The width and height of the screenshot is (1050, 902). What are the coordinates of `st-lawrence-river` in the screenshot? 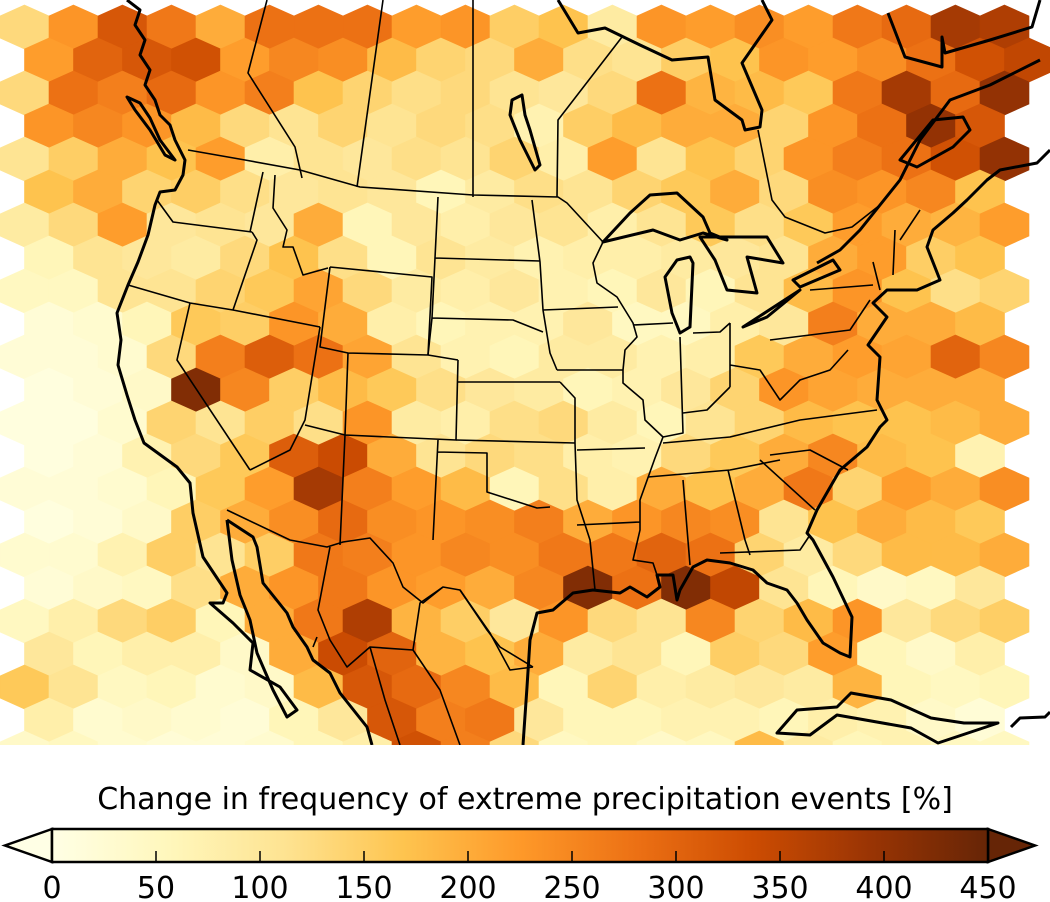 It's located at (928, 161).